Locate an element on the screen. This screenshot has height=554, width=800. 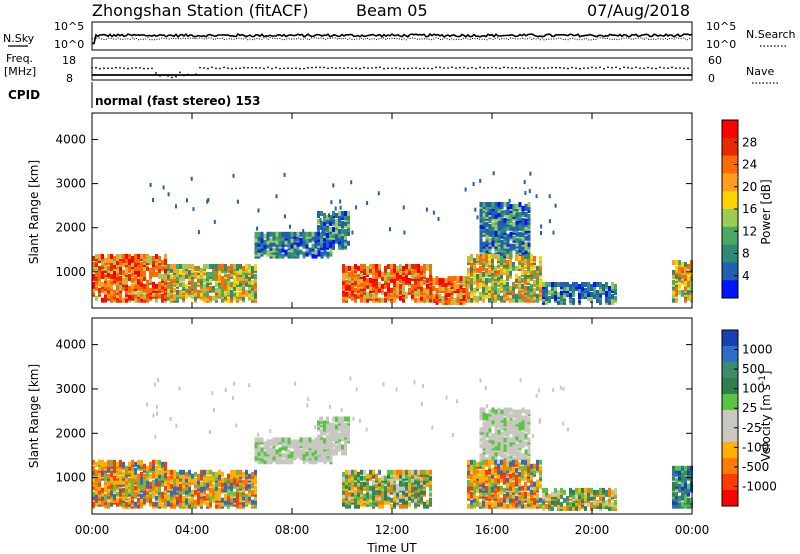
range-tick-label: 3000 is located at coordinates (70, 184).